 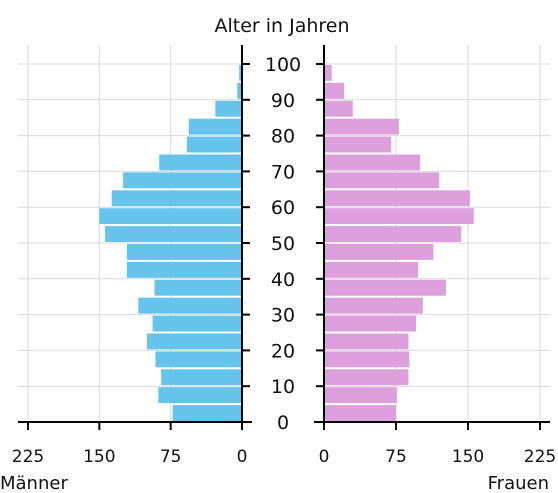 I want to click on age-tick-label-80: 80, so click(x=283, y=137).